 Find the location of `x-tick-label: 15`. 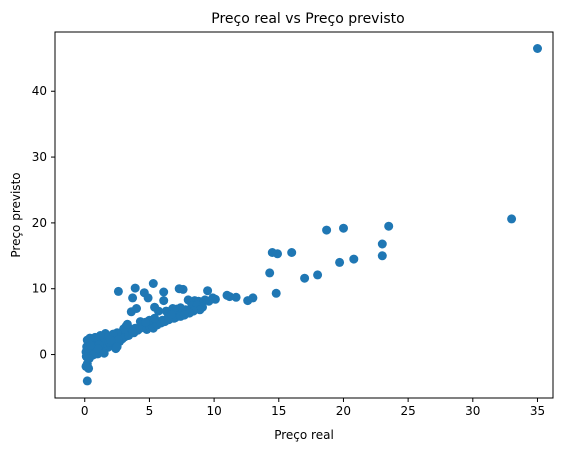

x-tick-label: 15 is located at coordinates (278, 411).